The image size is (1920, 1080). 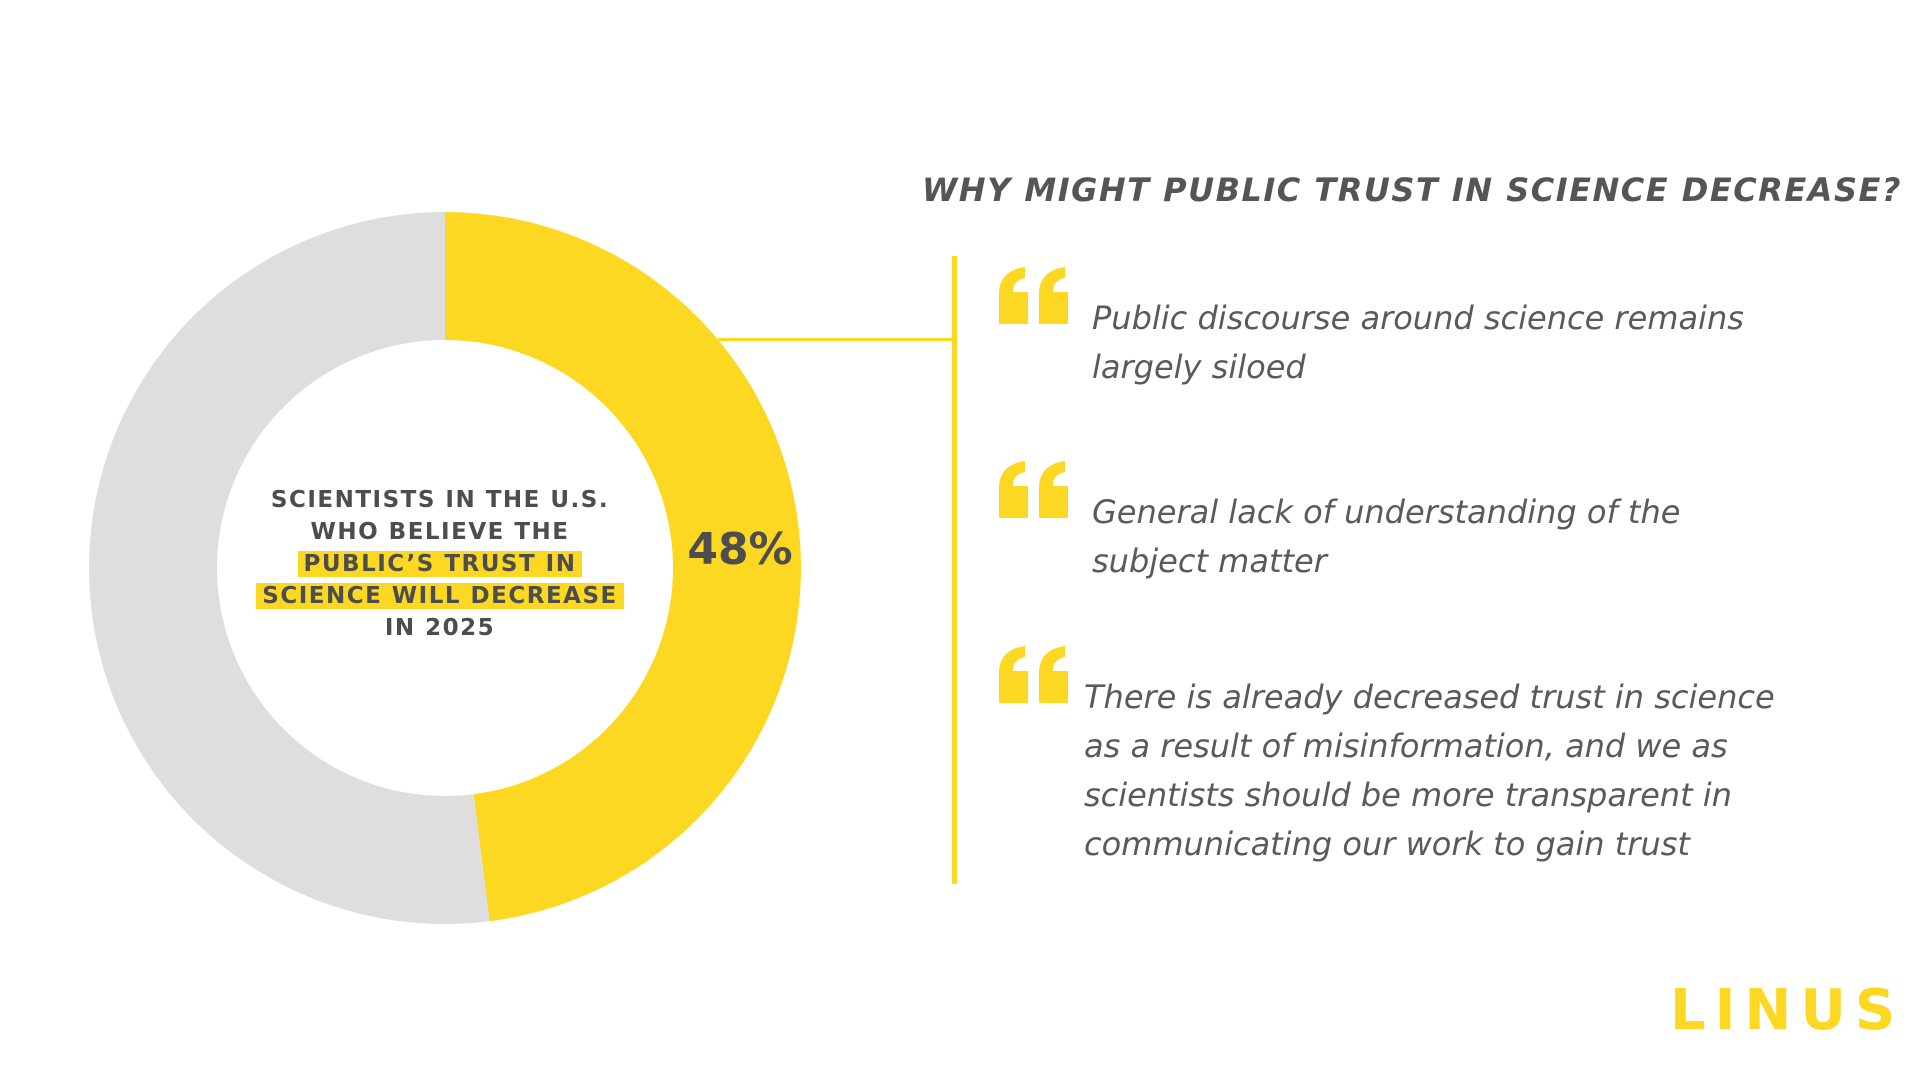 What do you see at coordinates (1209, 561) in the screenshot?
I see `quote-2-line-2: subject matter` at bounding box center [1209, 561].